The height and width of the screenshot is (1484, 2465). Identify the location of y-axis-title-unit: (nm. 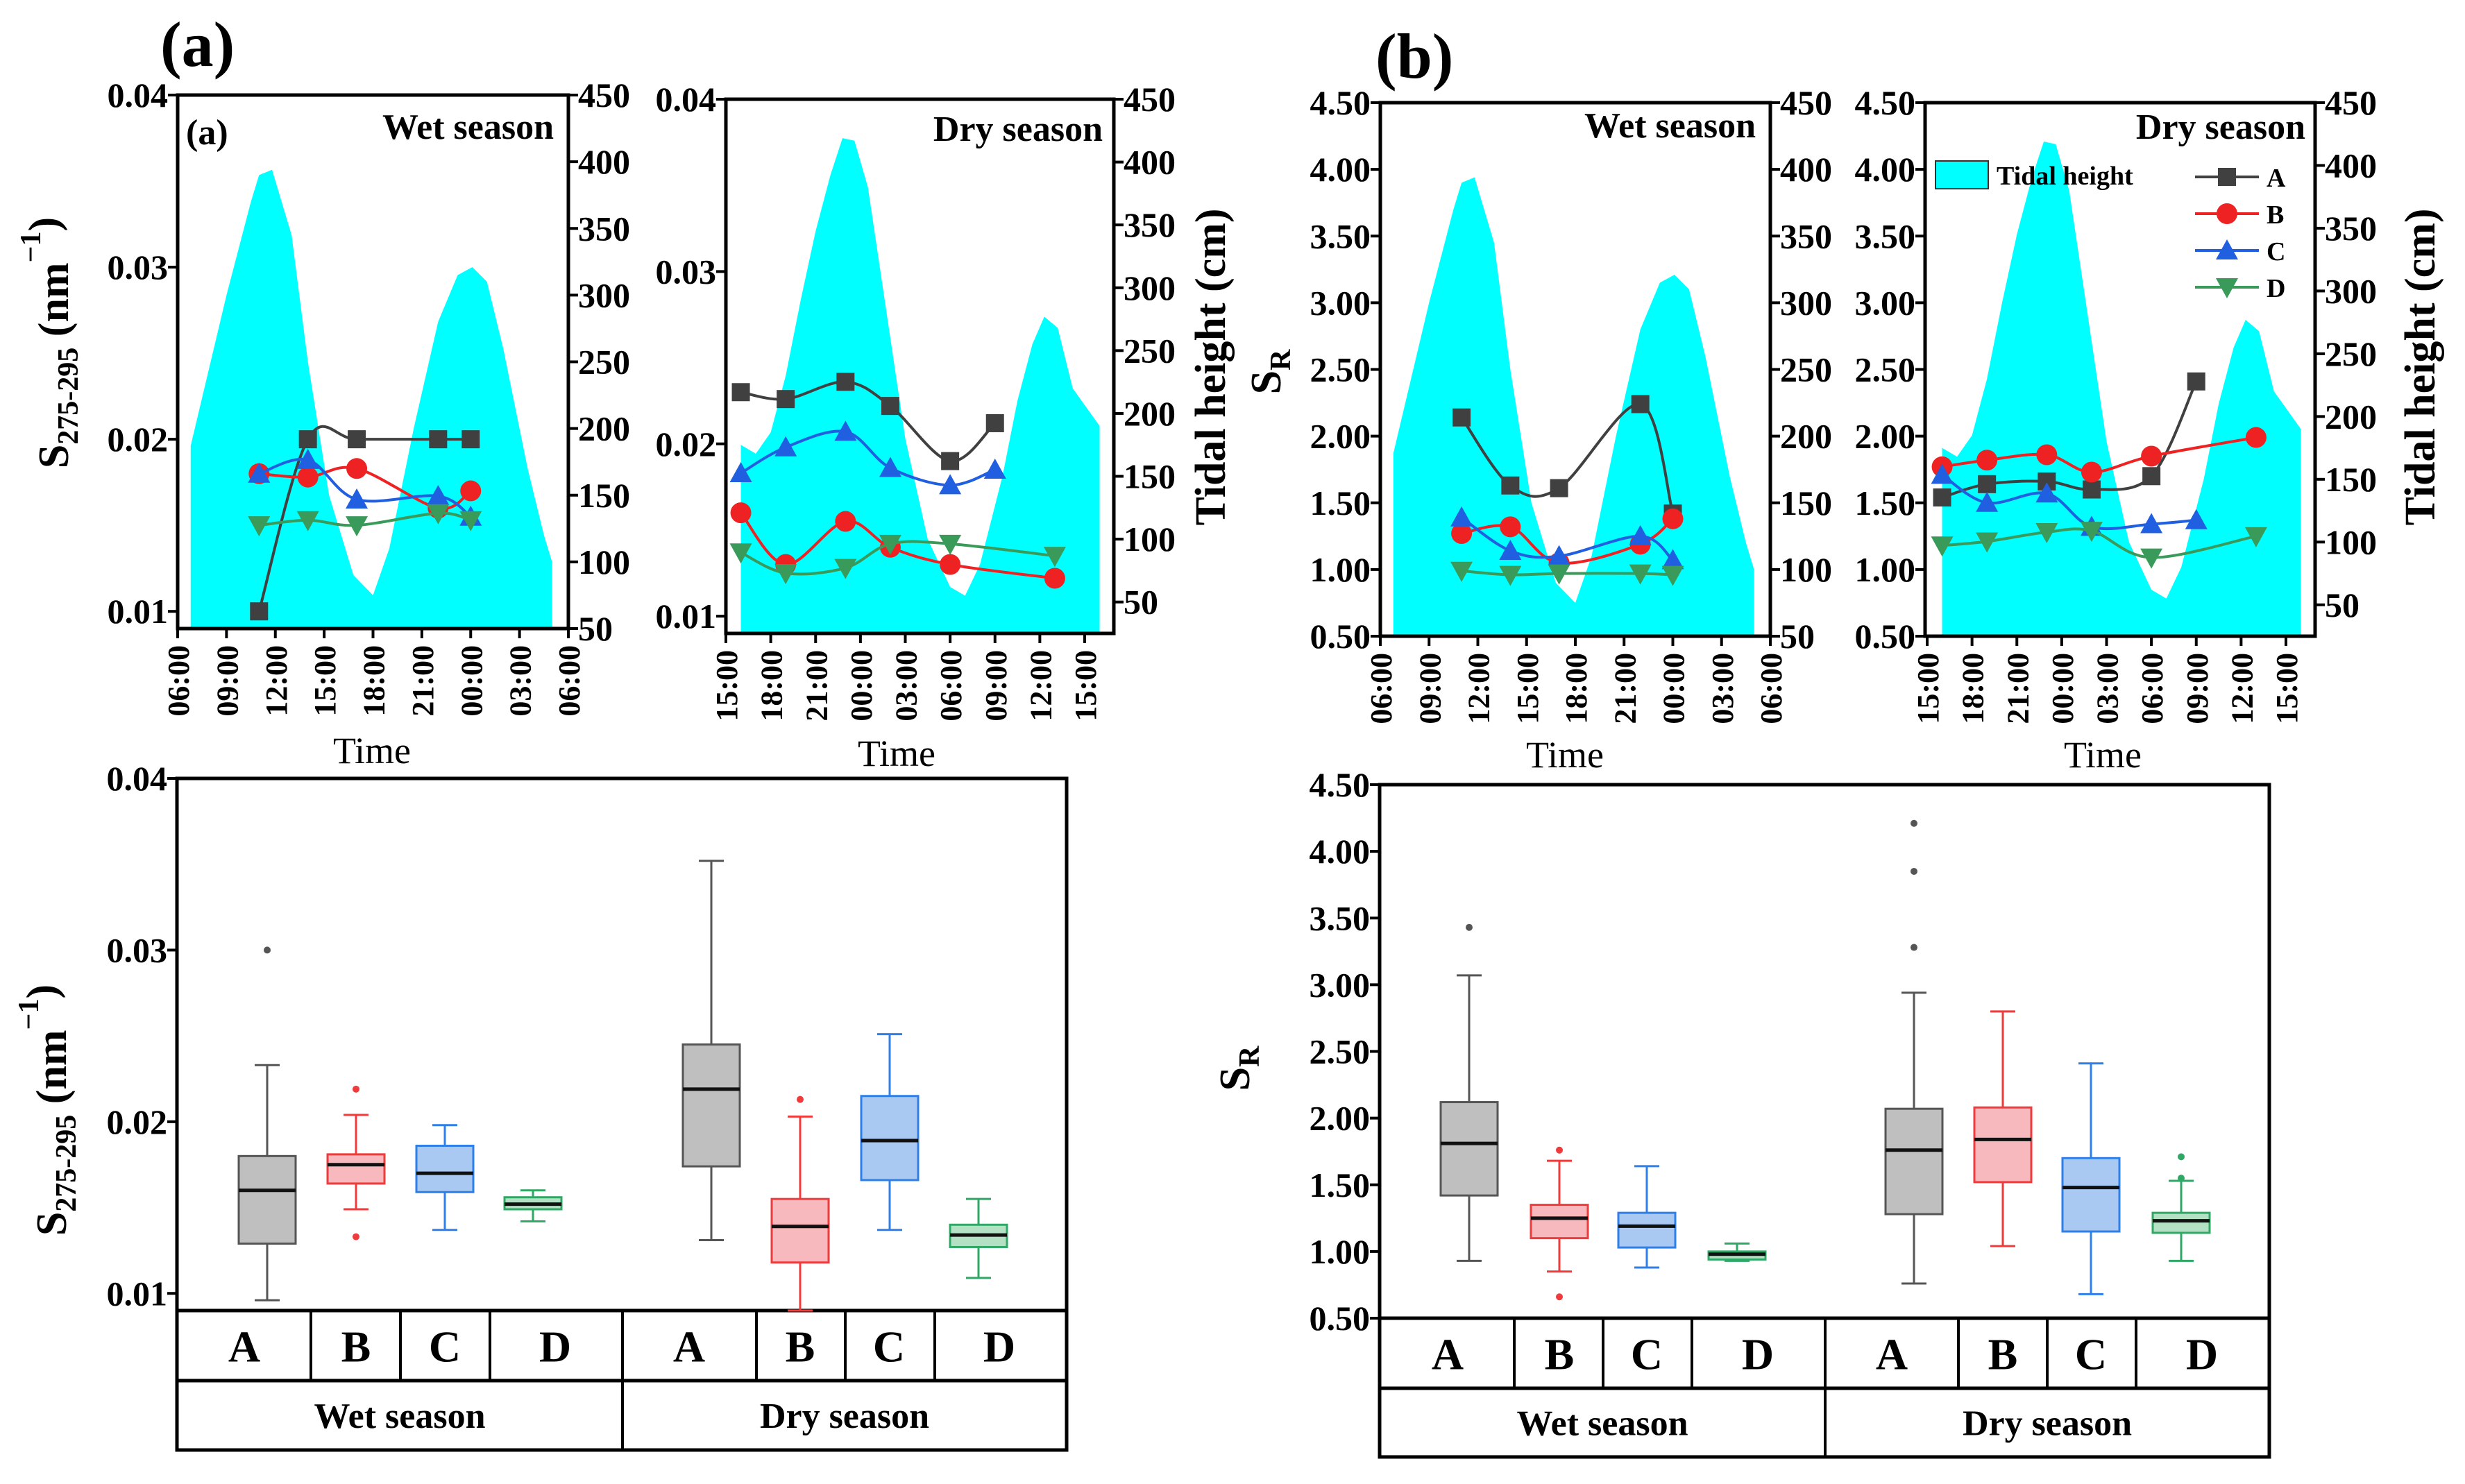
(52, 1072).